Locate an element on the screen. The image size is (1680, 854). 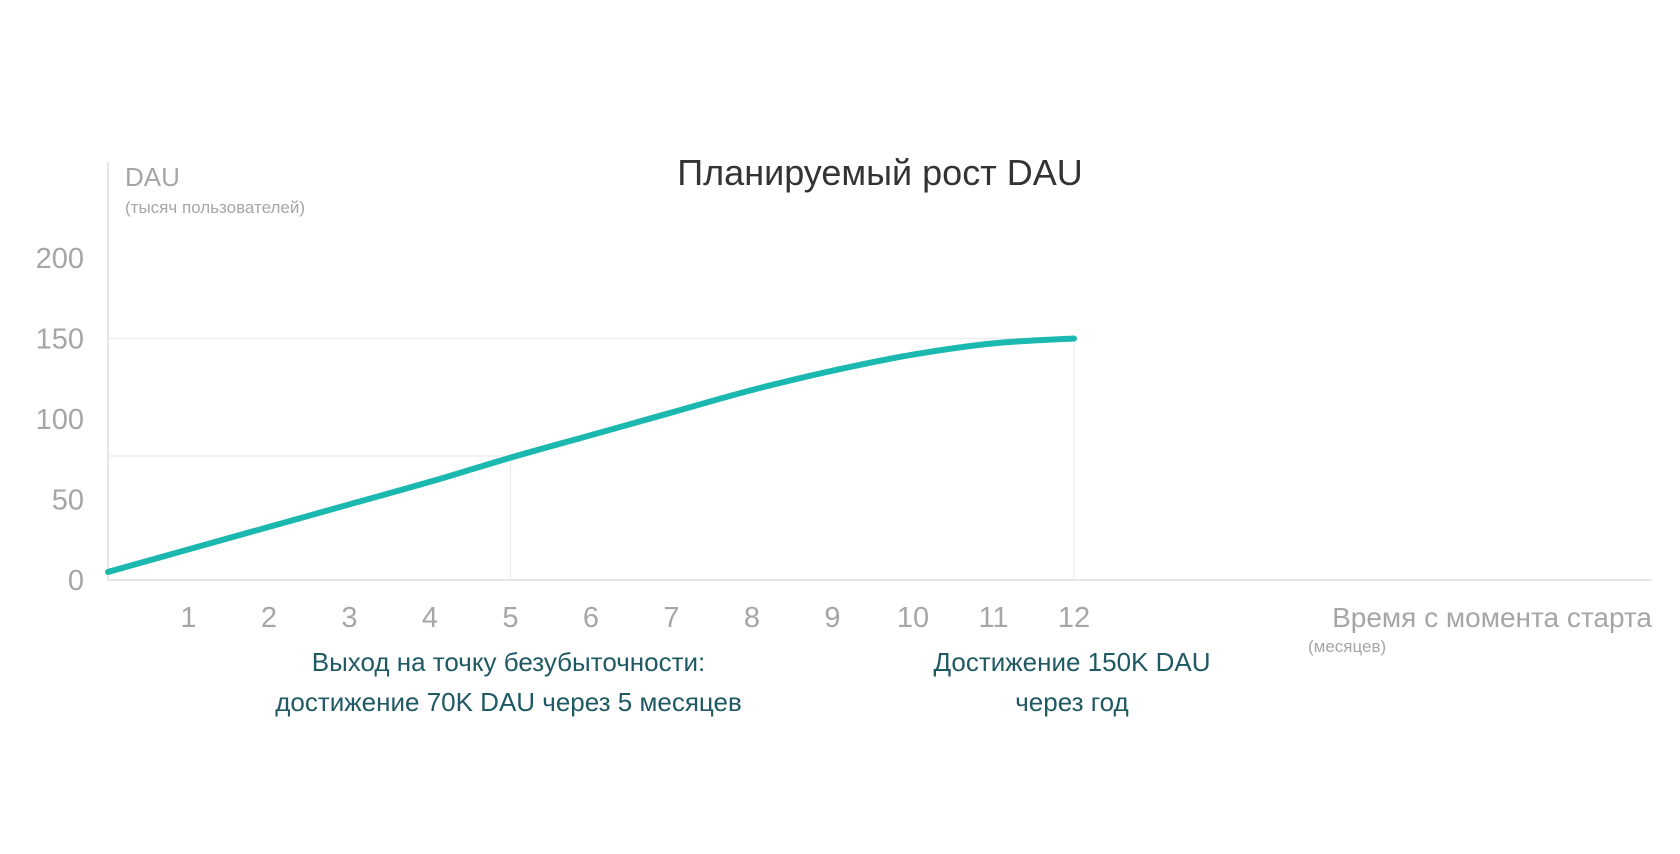
y-tick-label: 50 is located at coordinates (68, 501).